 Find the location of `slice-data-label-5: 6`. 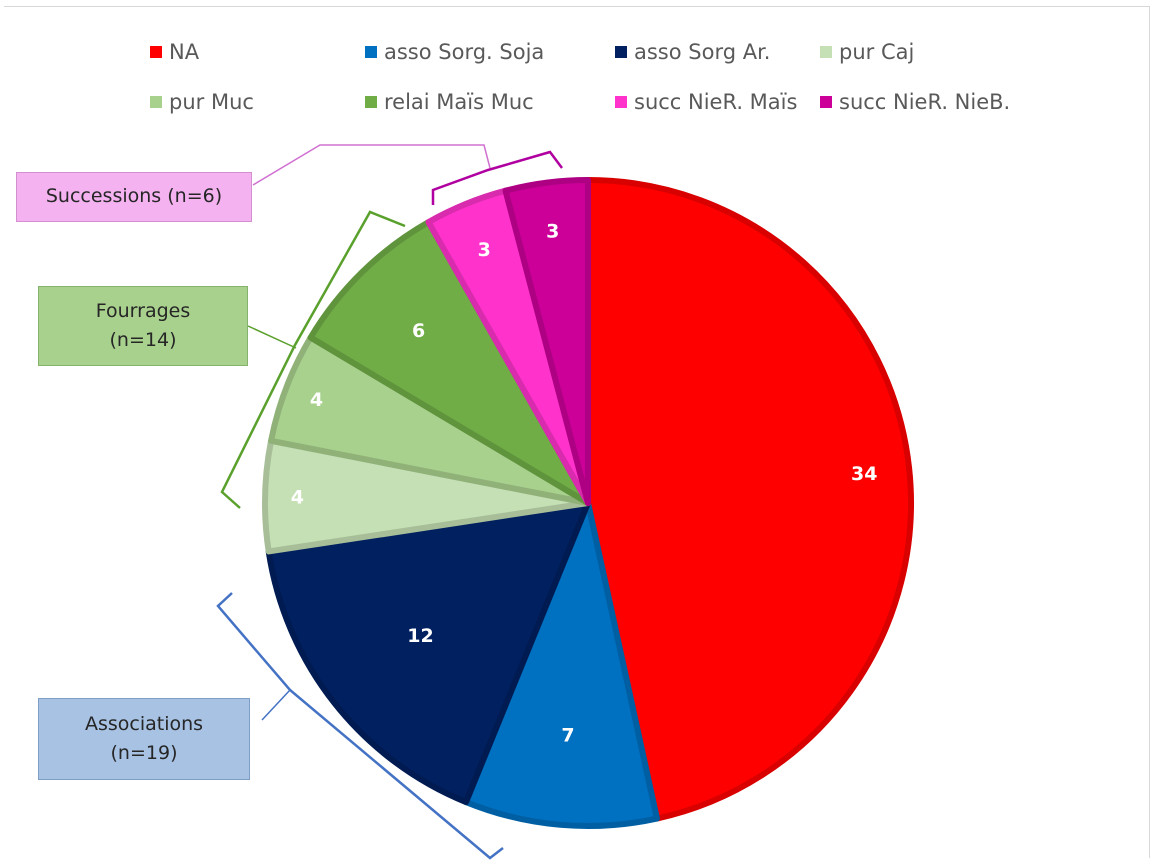

slice-data-label-5: 6 is located at coordinates (418, 331).